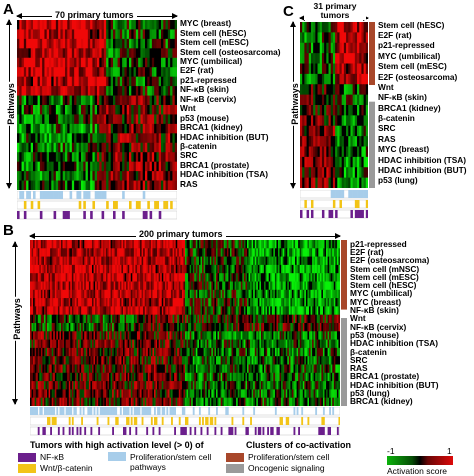 This screenshot has width=474, height=476. Describe the element at coordinates (97, 205) in the screenshot. I see `panel-a-annotation-bars` at that location.